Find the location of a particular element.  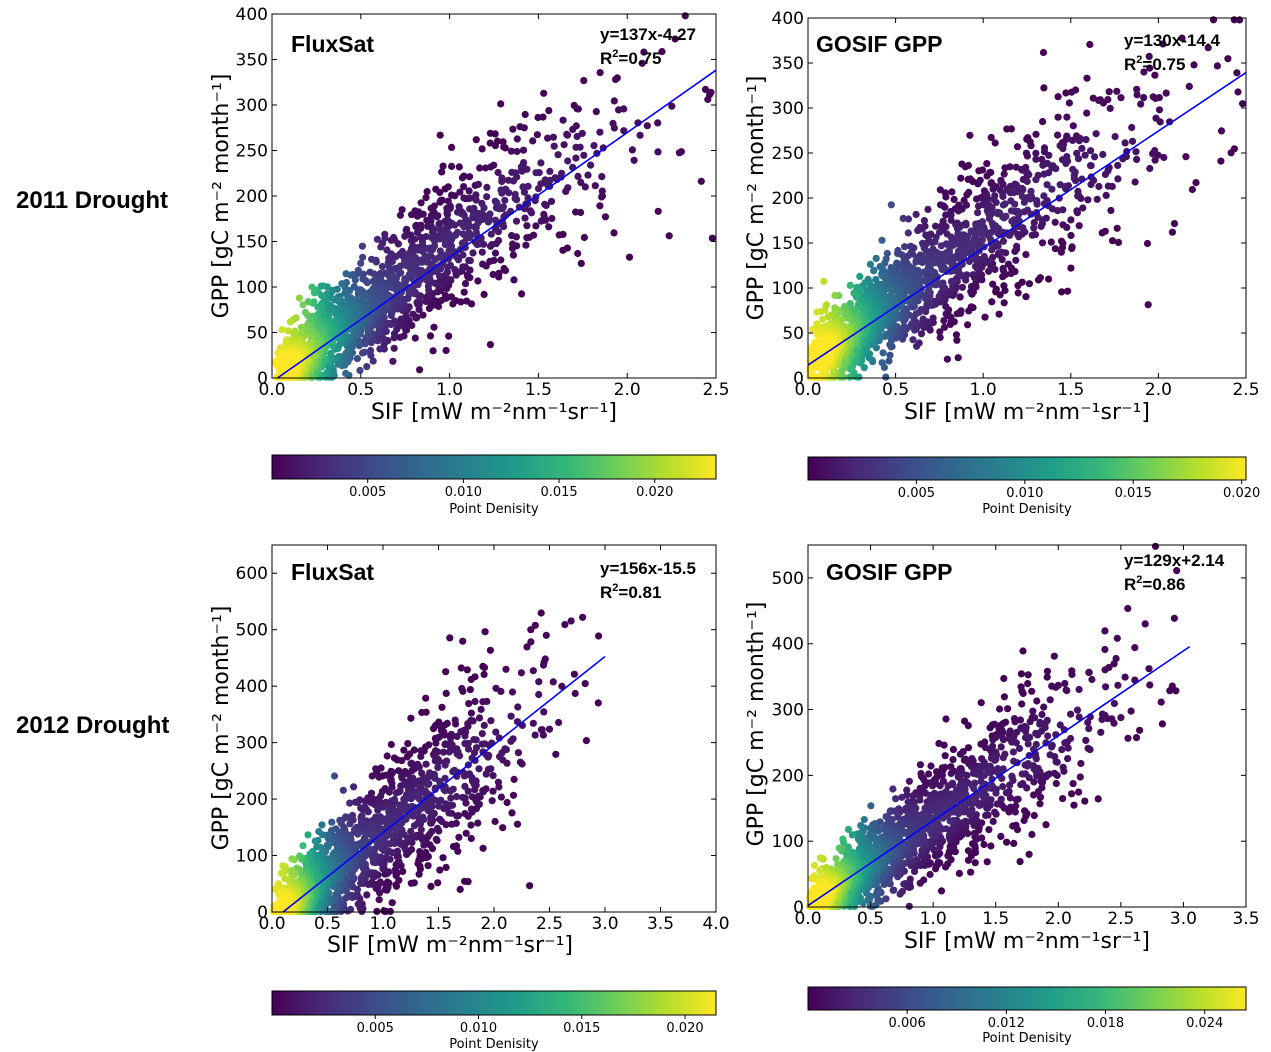

x-tick-label: 2.0 is located at coordinates (627, 390).